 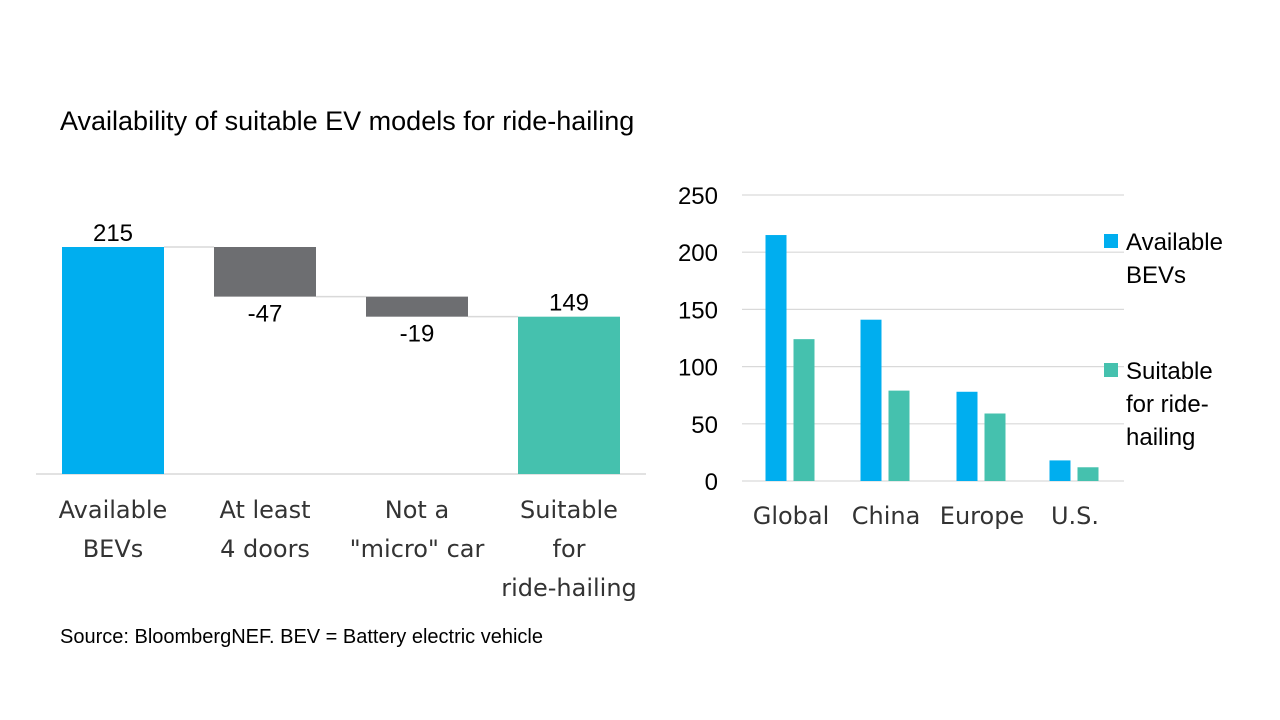 What do you see at coordinates (417, 510) in the screenshot?
I see `waterfall-category-label: Not a` at bounding box center [417, 510].